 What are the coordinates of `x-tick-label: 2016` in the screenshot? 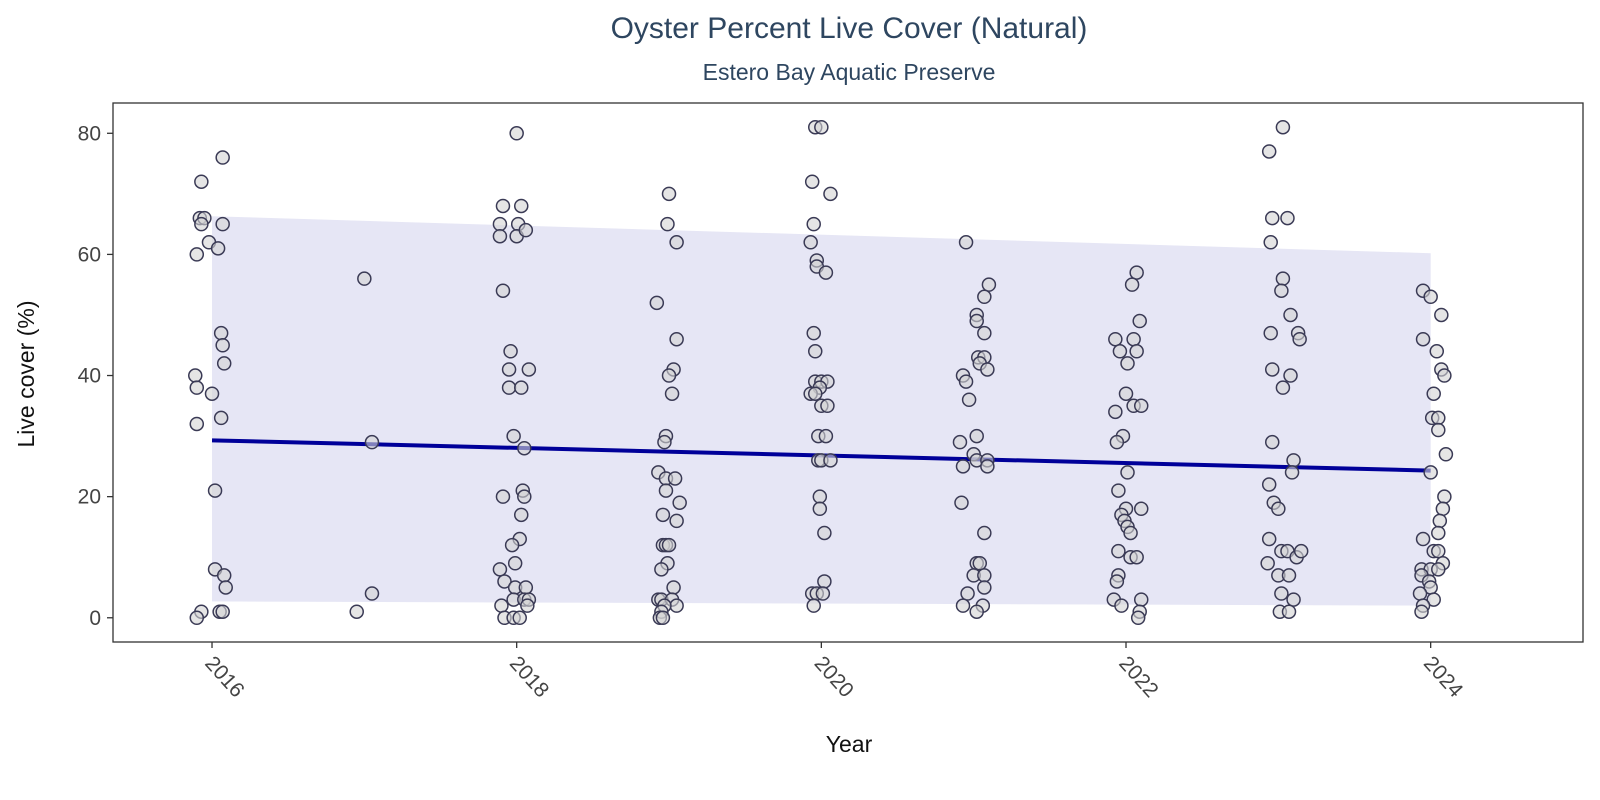 It's located at (224, 677).